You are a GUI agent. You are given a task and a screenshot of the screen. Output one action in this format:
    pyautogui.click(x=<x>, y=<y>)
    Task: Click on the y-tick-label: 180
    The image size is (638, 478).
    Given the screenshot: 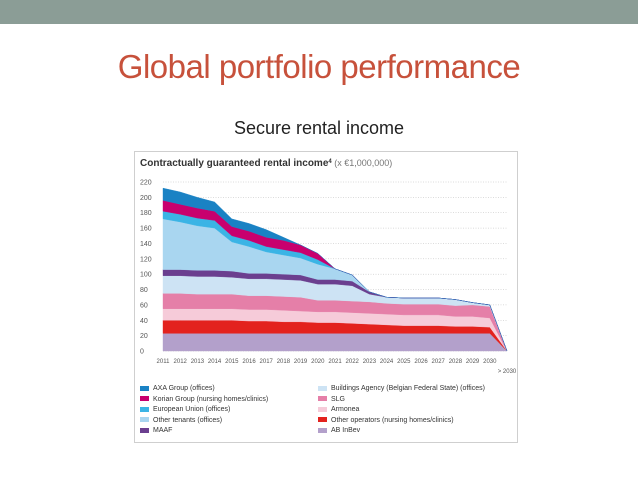 What is the action you would take?
    pyautogui.click(x=146, y=213)
    